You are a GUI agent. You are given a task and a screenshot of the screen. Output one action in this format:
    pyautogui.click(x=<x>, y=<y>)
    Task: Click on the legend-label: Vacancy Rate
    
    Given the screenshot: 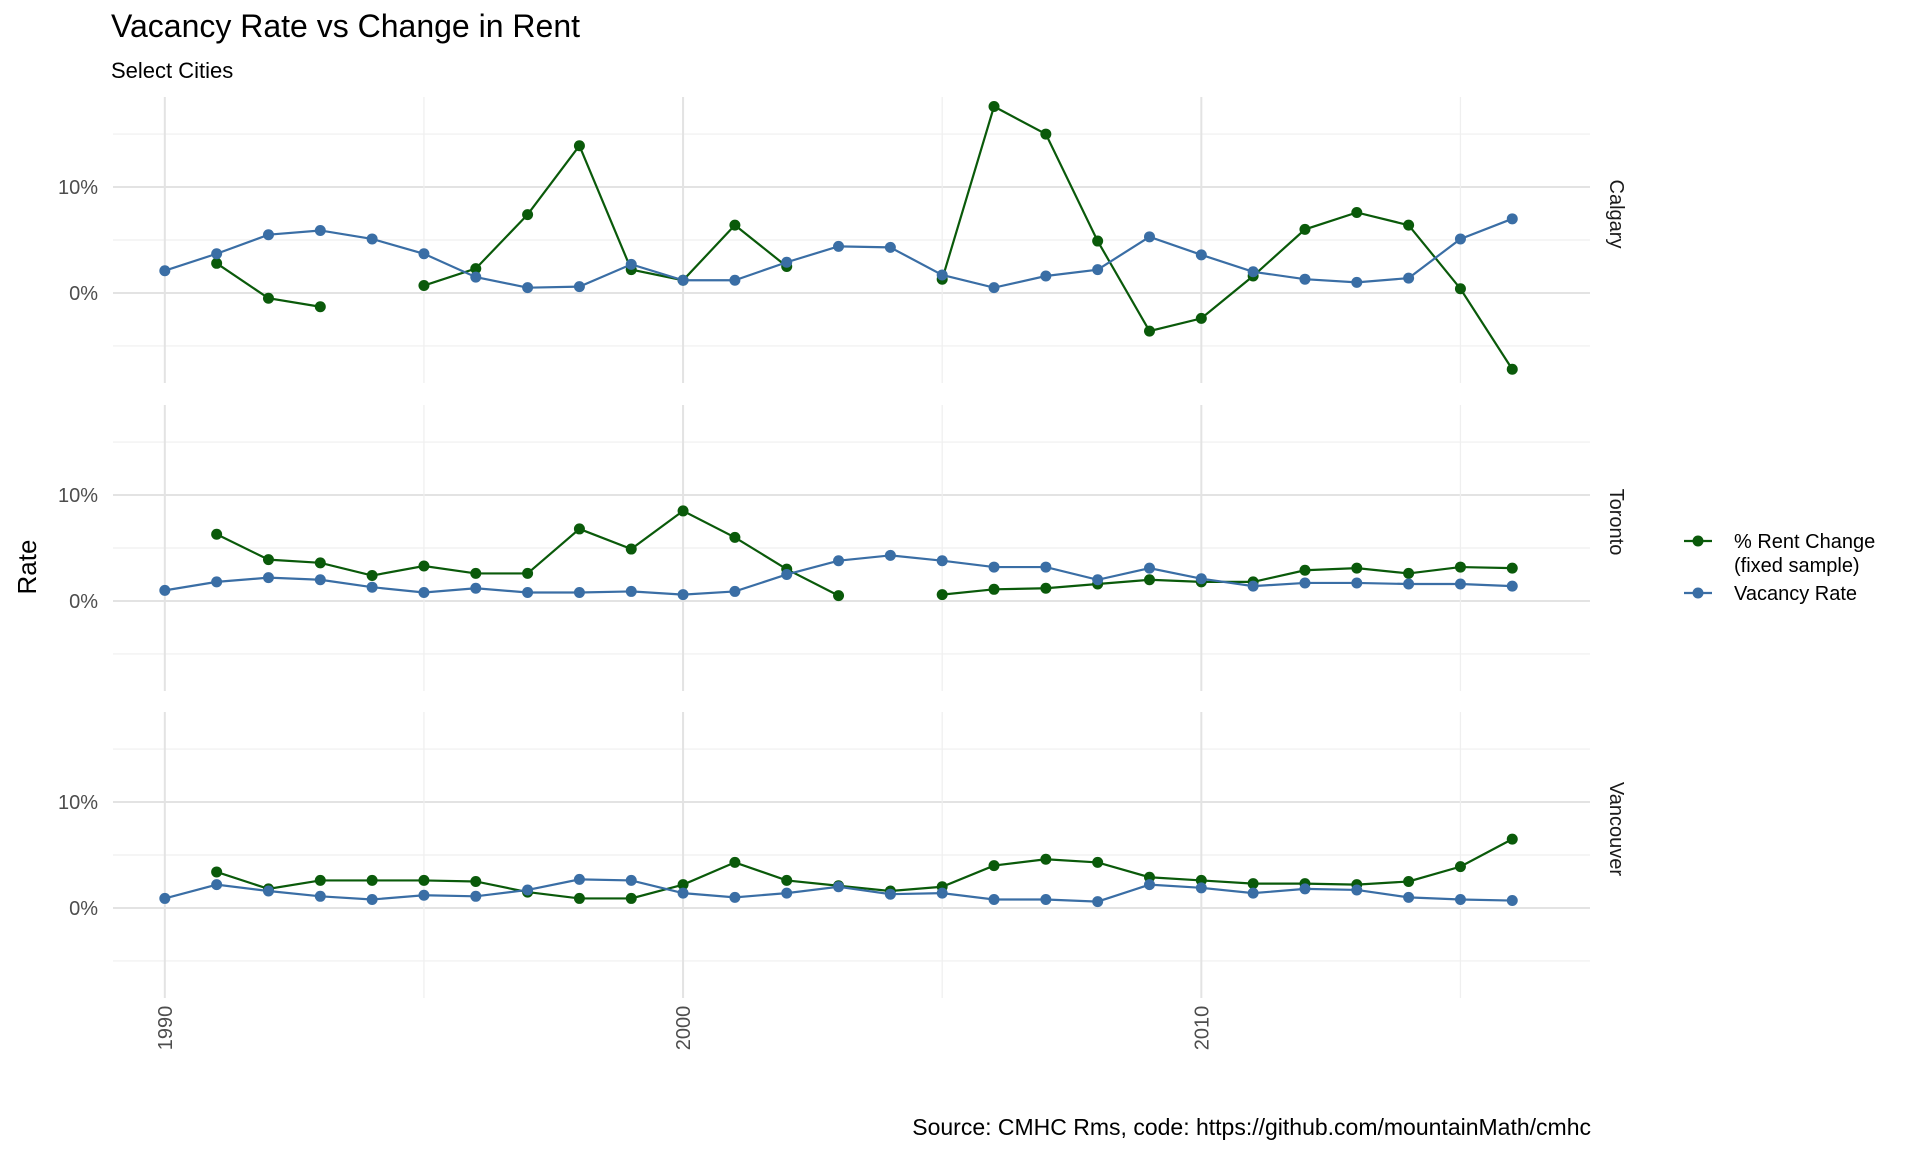 What is the action you would take?
    pyautogui.click(x=1795, y=594)
    